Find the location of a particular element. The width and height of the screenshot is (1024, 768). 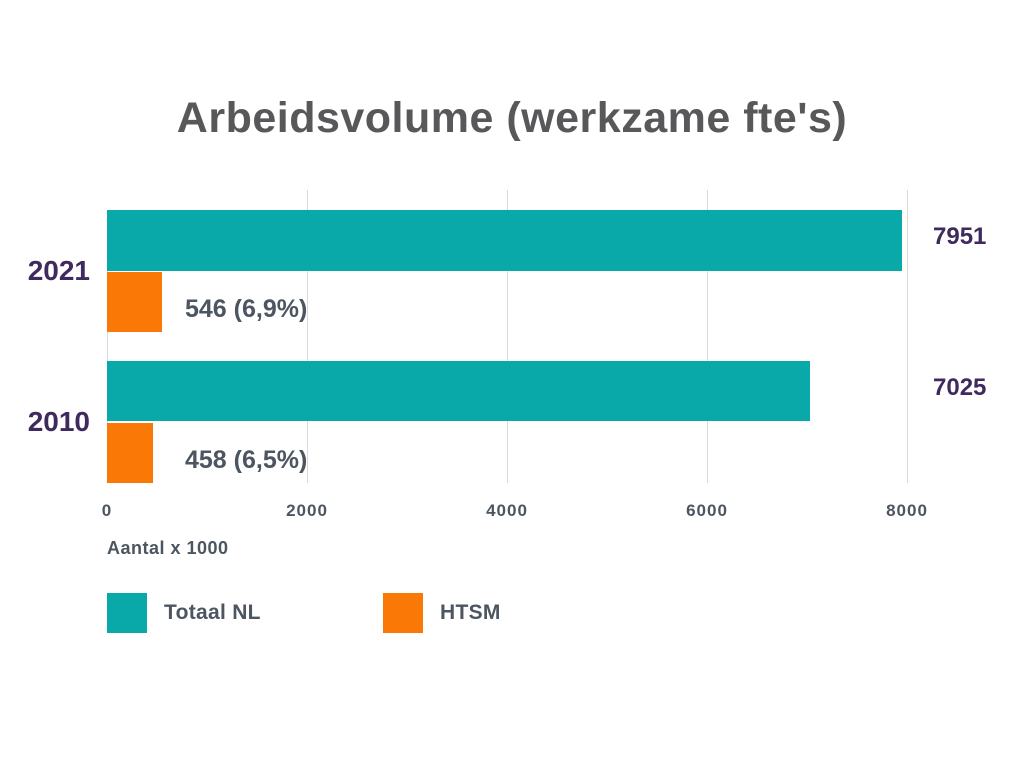

bar-totaal-nl-2010 is located at coordinates (458, 391).